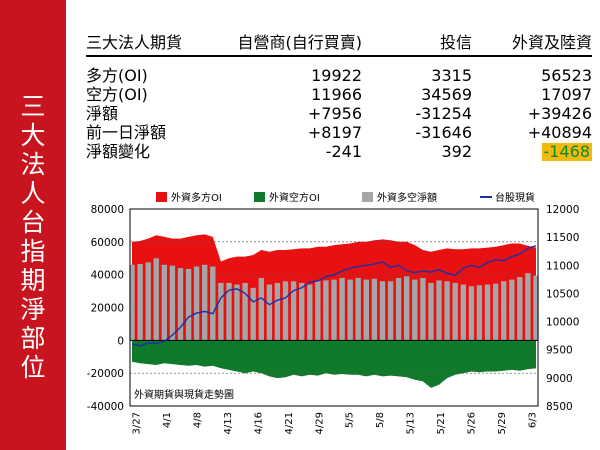 The height and width of the screenshot is (450, 600). Describe the element at coordinates (559, 379) in the screenshot. I see `right-axis-tick: 9000` at that location.